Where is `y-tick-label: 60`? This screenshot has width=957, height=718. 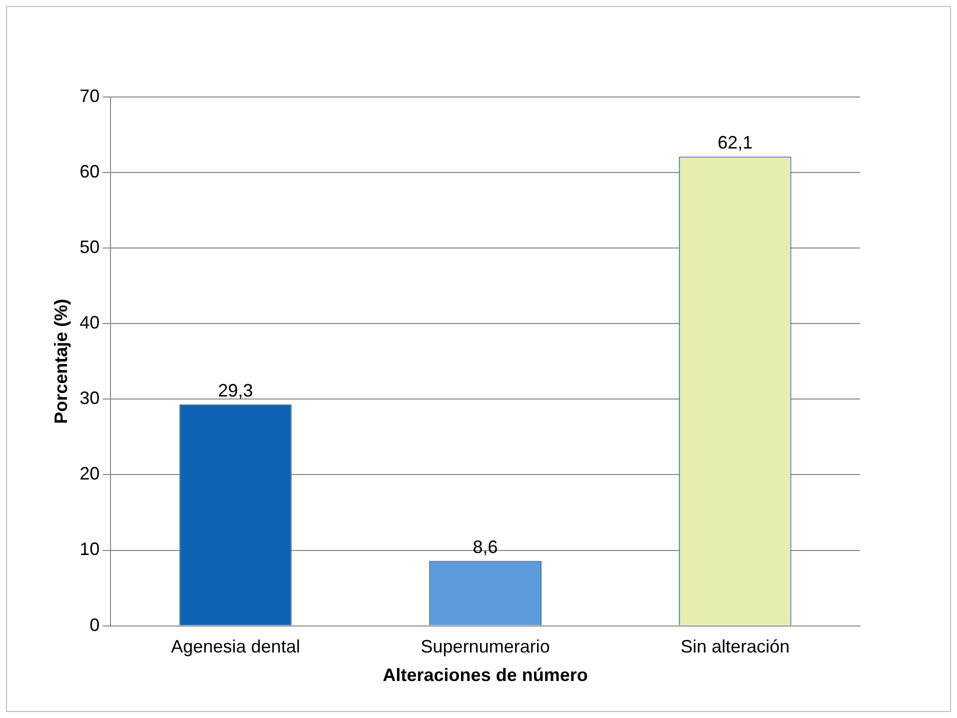
y-tick-label: 60 is located at coordinates (90, 172).